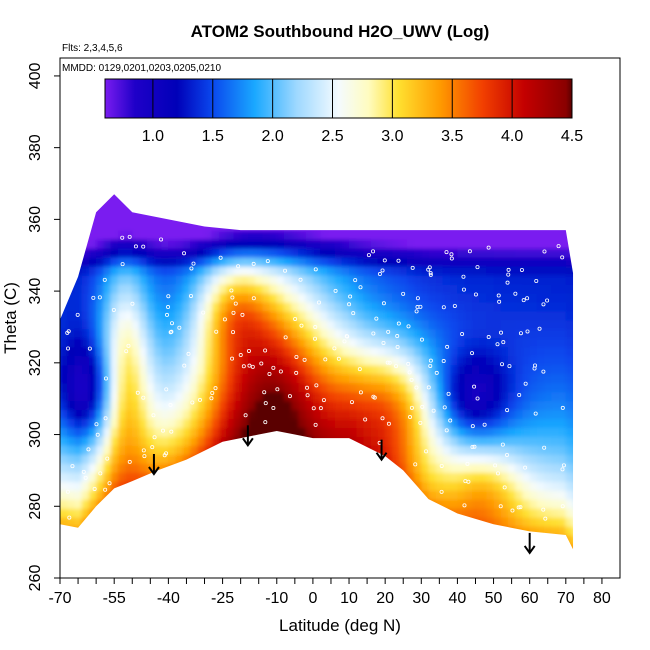  I want to click on colorbar-tick-label: 1.0, so click(153, 136).